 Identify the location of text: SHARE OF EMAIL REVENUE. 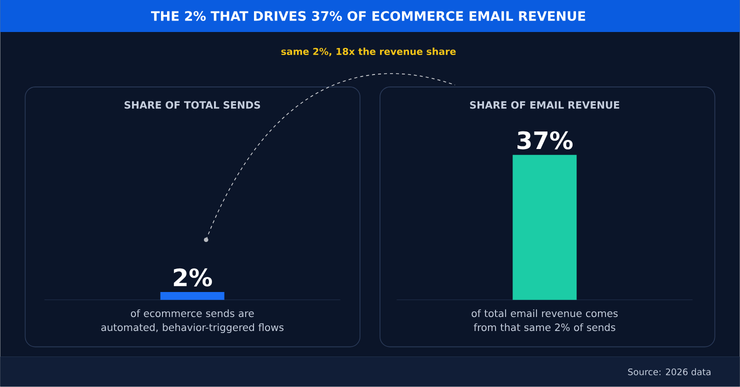
(545, 105).